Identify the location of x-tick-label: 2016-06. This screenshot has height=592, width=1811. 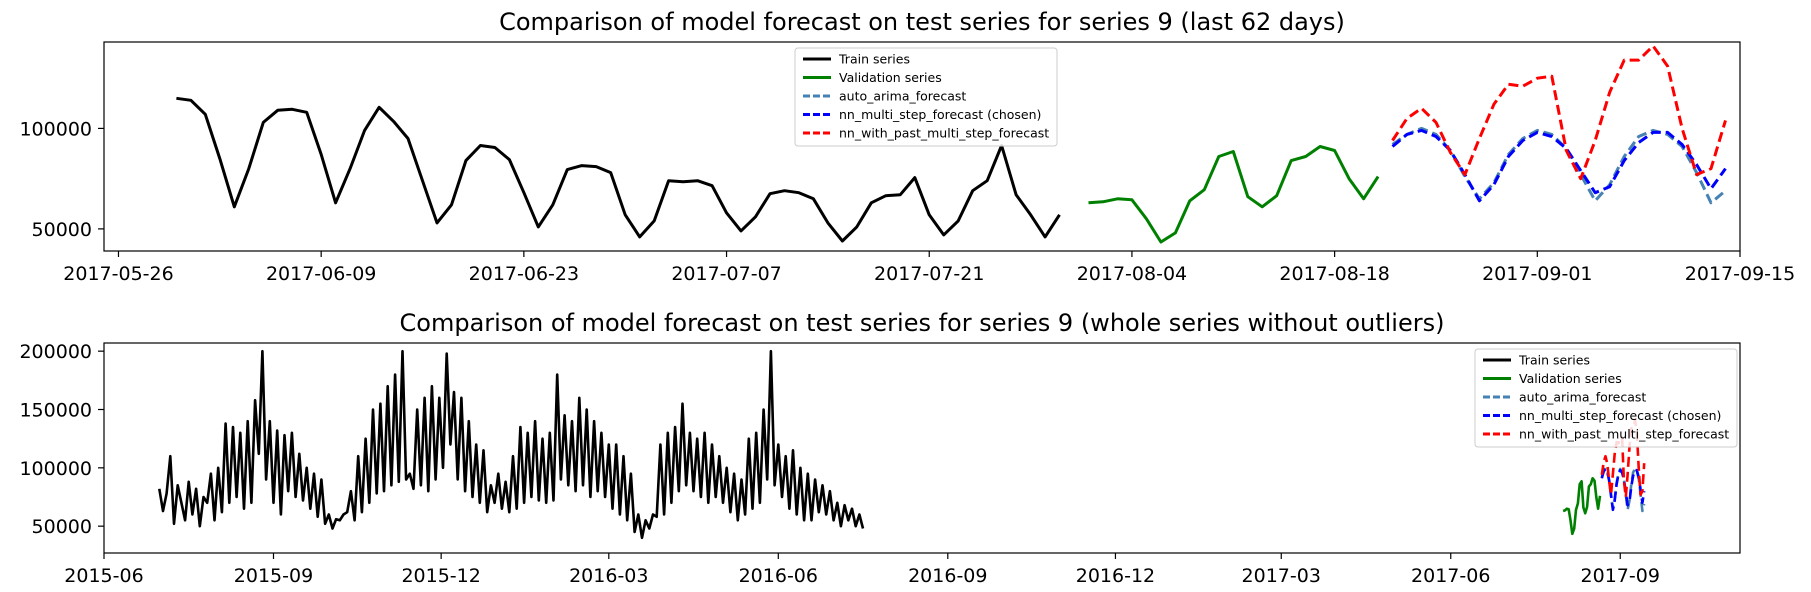
(778, 576).